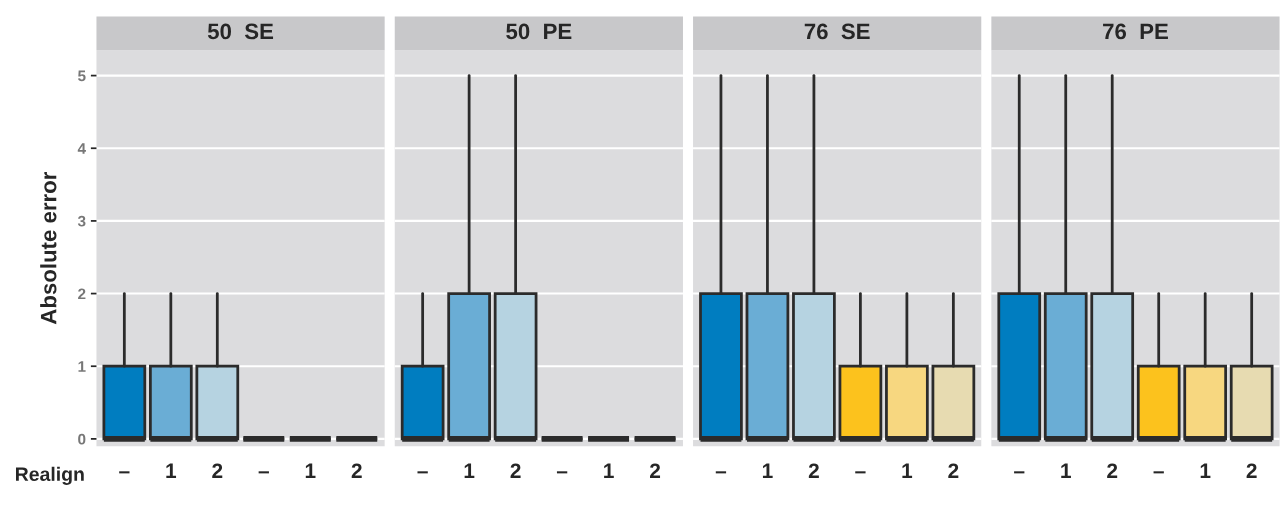 The image size is (1286, 528). I want to click on chart-title: 76 SE, so click(837, 31).